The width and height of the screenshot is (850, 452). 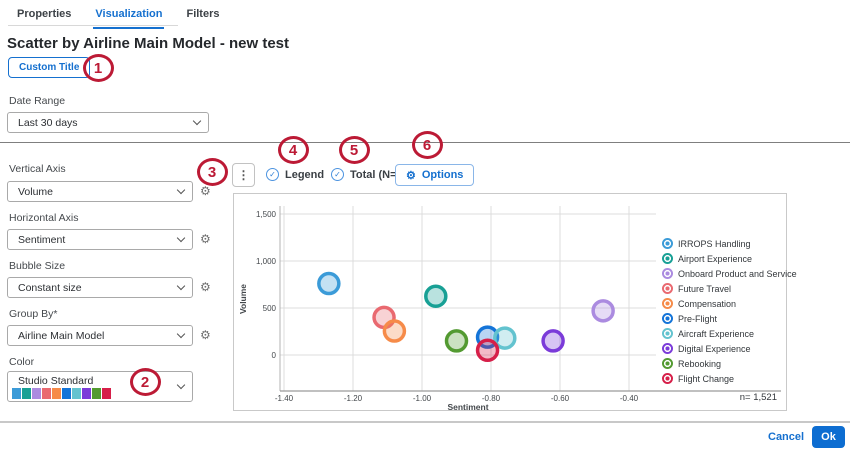 What do you see at coordinates (203, 14) in the screenshot?
I see `tab-filters: Filters` at bounding box center [203, 14].